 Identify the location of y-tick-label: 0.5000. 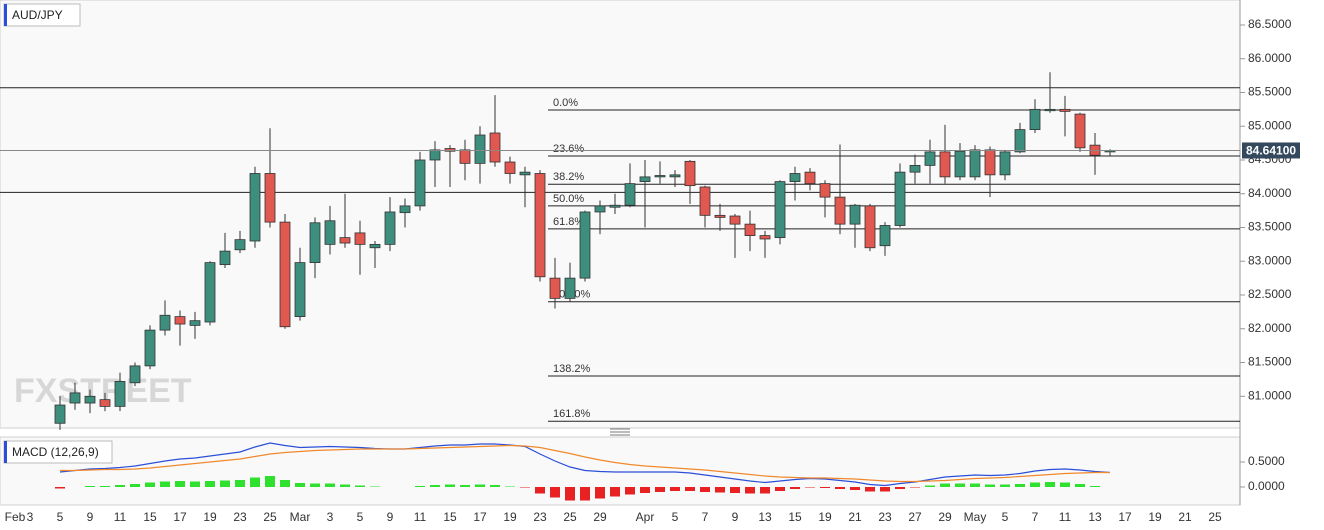
(1266, 461).